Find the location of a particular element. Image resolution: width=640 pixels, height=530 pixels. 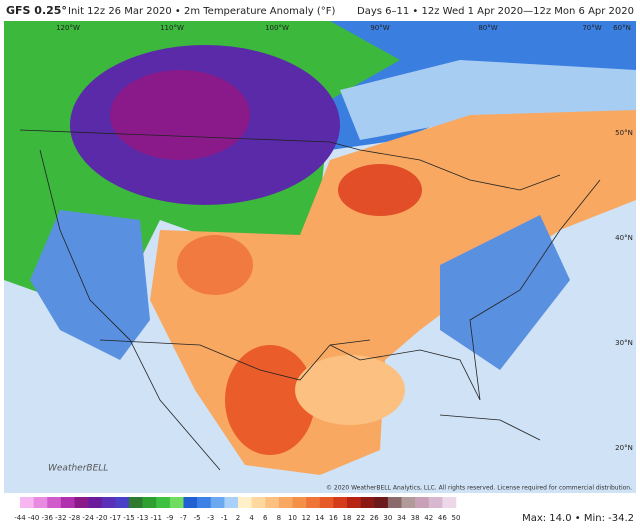

latitude-label: 20°N is located at coordinates (624, 448).